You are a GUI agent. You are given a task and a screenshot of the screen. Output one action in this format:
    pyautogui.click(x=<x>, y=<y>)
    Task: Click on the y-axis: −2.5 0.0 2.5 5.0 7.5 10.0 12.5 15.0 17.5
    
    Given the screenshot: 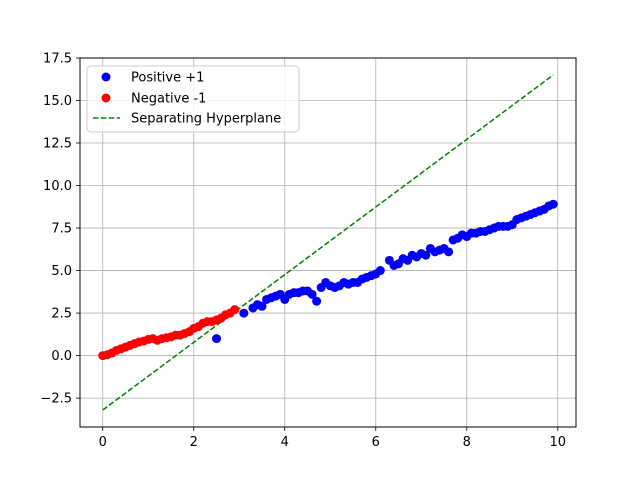 What is the action you would take?
    pyautogui.click(x=60, y=229)
    